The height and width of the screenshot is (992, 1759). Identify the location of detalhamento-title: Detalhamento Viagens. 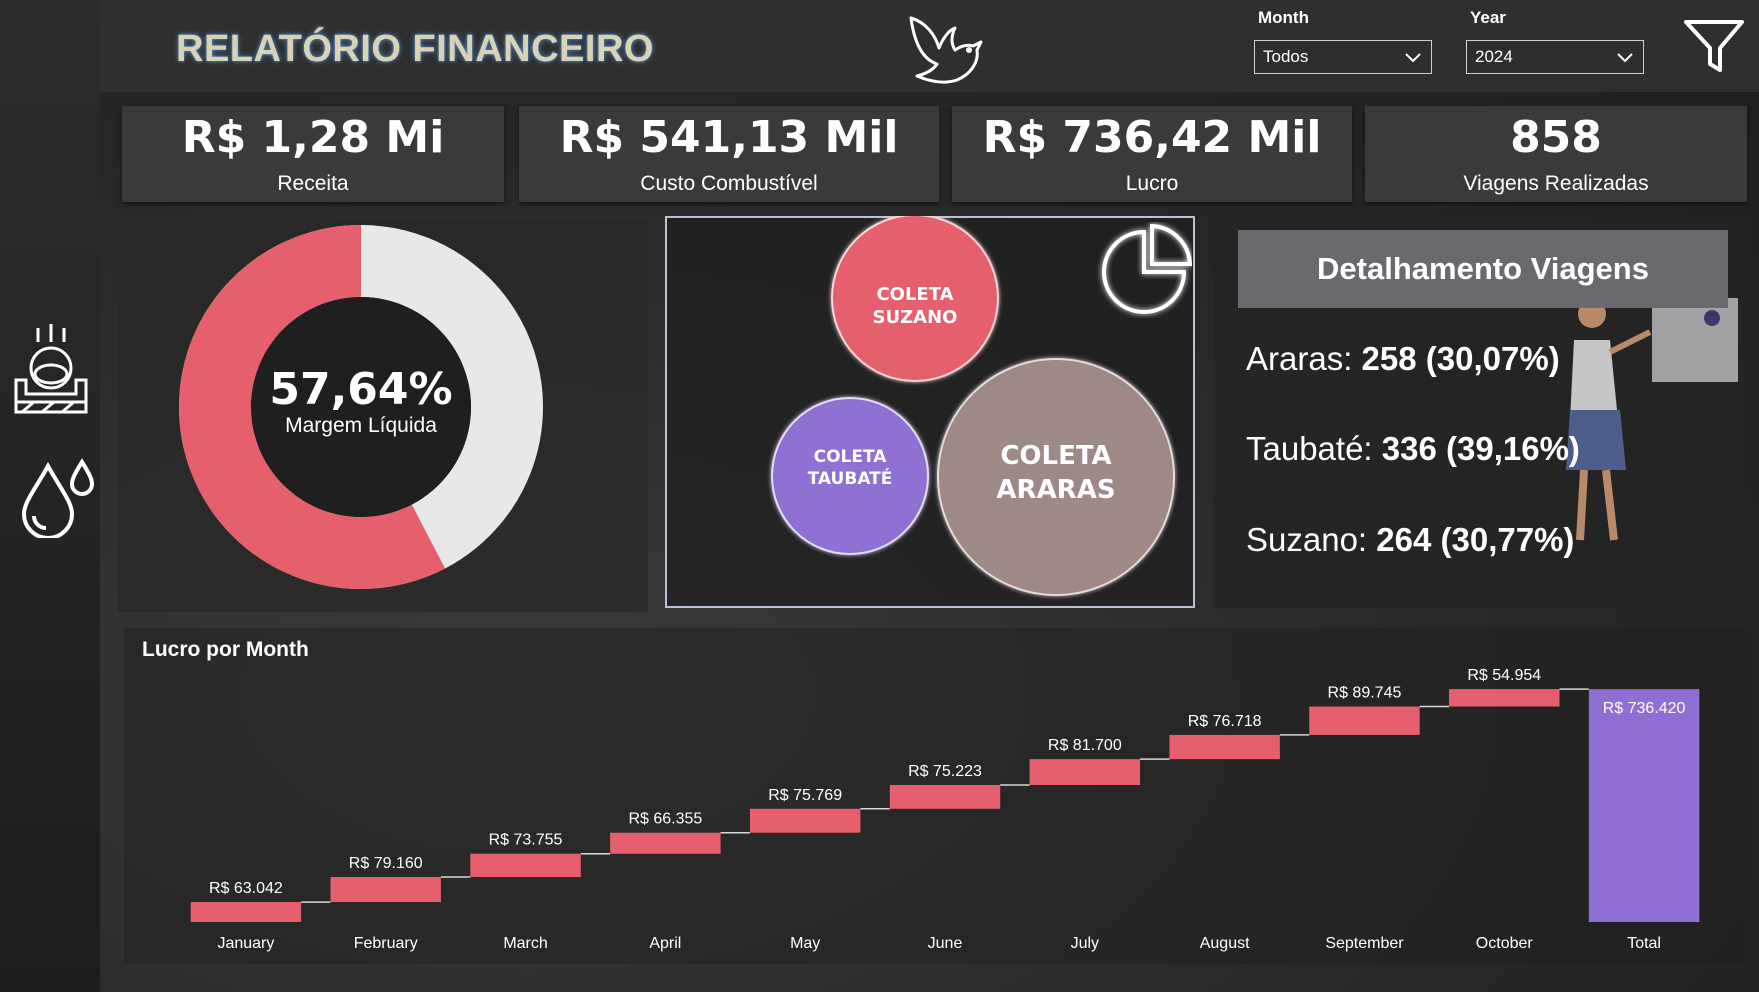
(1483, 268).